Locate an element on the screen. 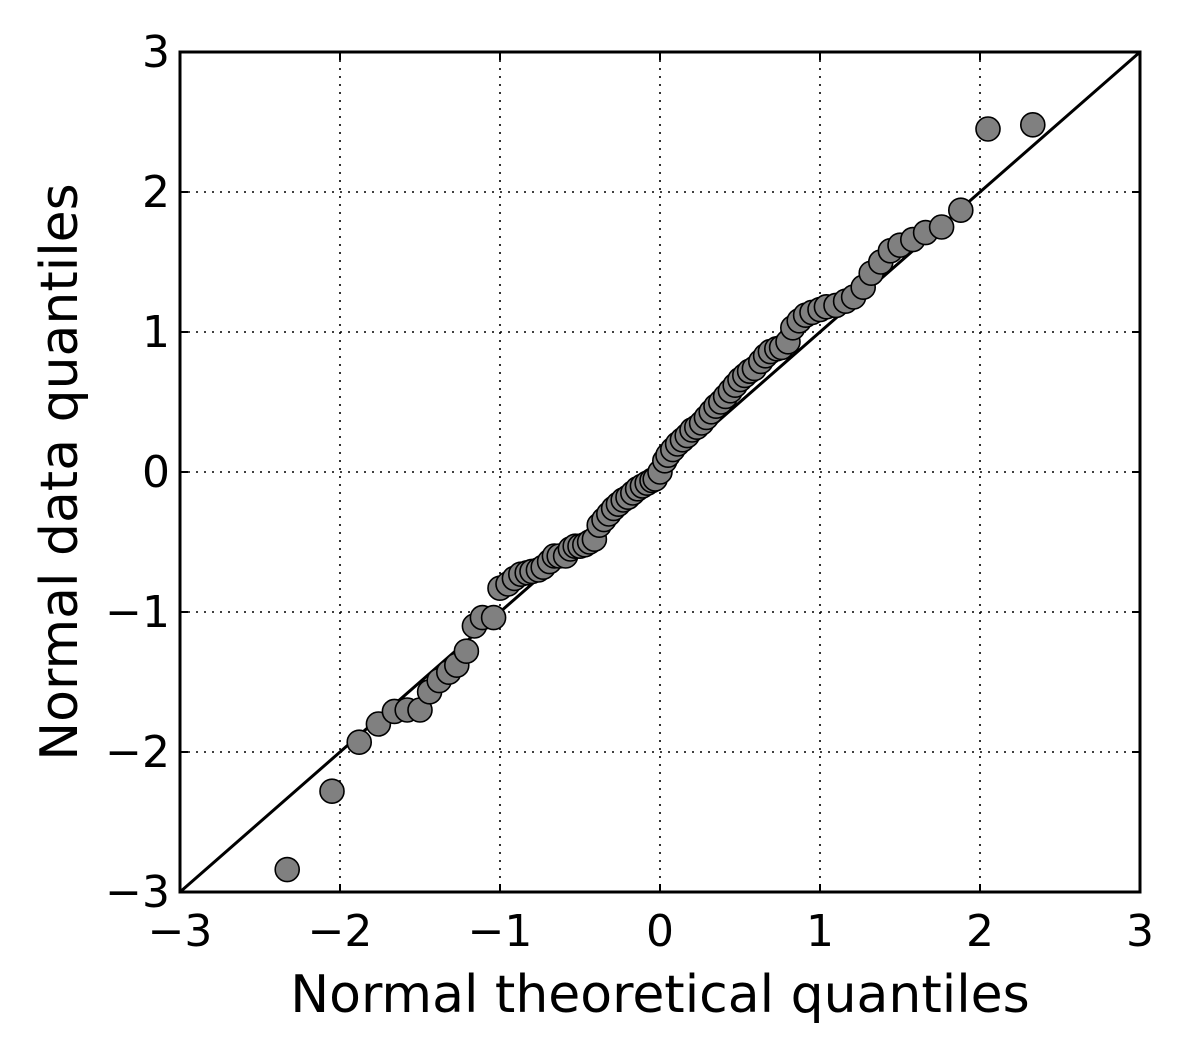  y-tick-labels: −3 −2 −1 0 1 2 3 is located at coordinates (137, 472).